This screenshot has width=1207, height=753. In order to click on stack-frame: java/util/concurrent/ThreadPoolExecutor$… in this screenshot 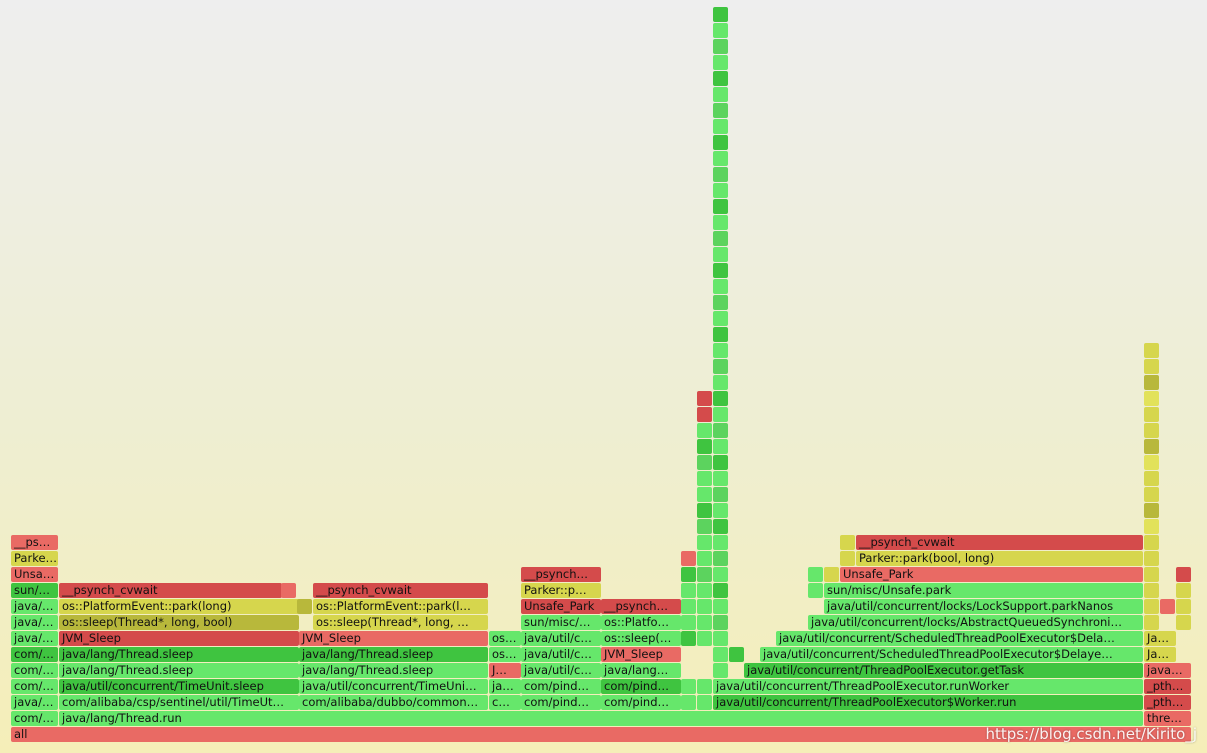, I will do `click(928, 702)`.